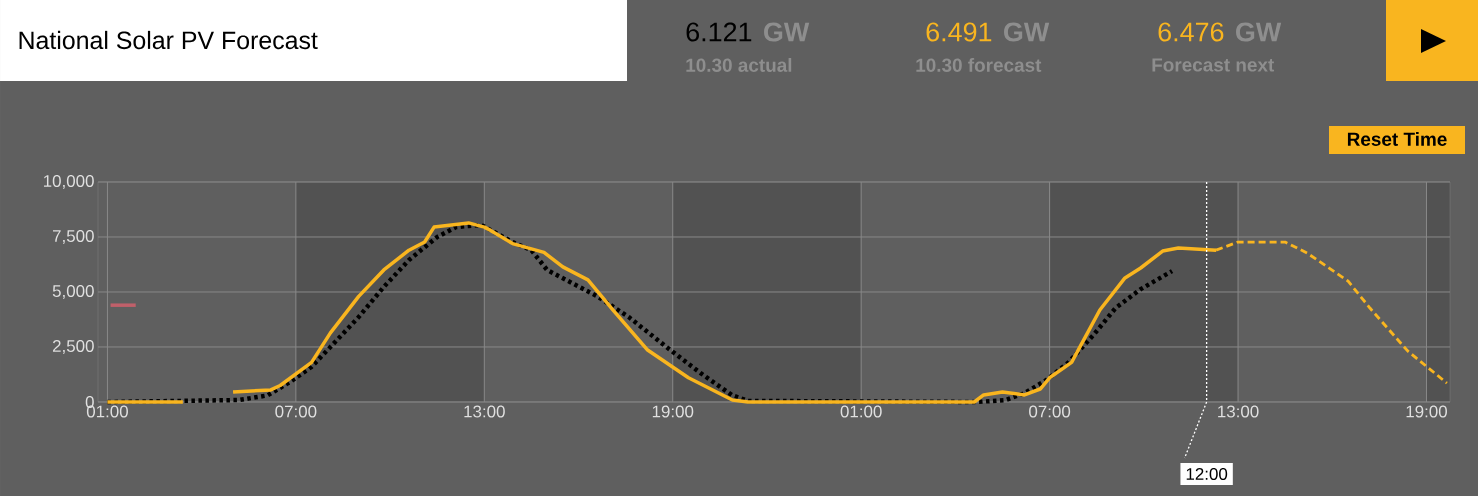  Describe the element at coordinates (1397, 139) in the screenshot. I see `text: Reset Time` at that location.